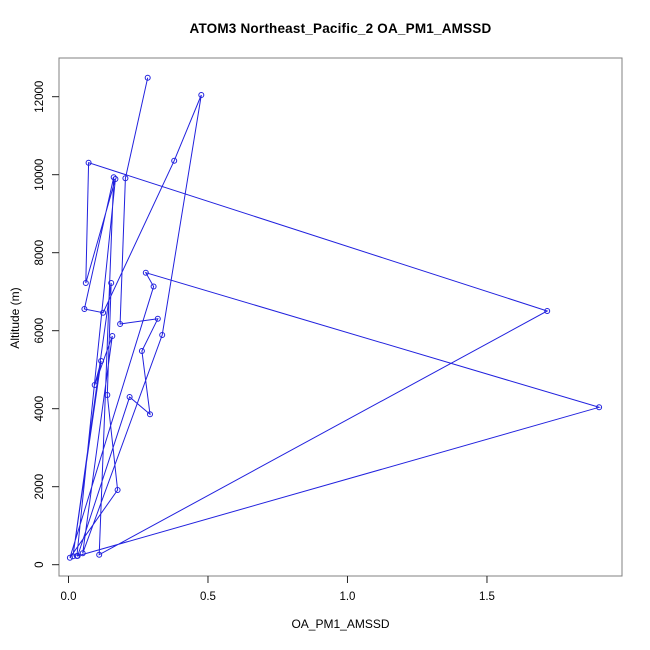  Describe the element at coordinates (40, 409) in the screenshot. I see `y-axis-tick-label: 4000` at that location.